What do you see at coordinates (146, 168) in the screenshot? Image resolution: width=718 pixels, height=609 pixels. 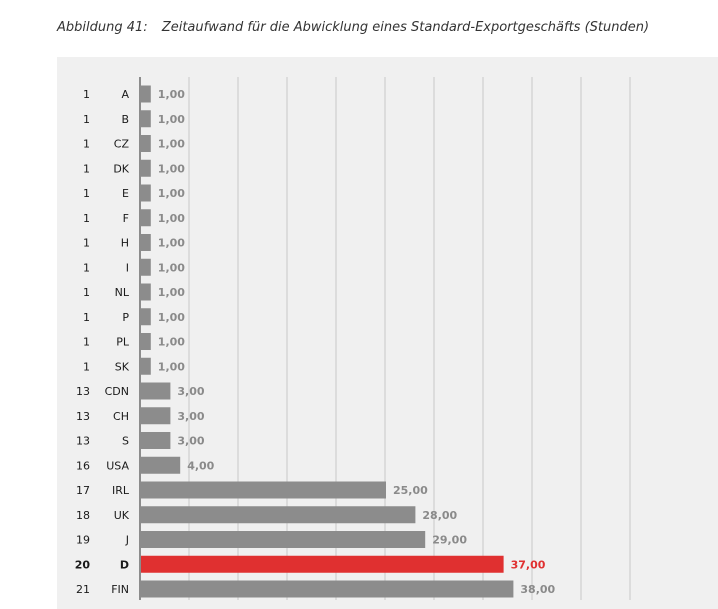 I see `bar-dk` at bounding box center [146, 168].